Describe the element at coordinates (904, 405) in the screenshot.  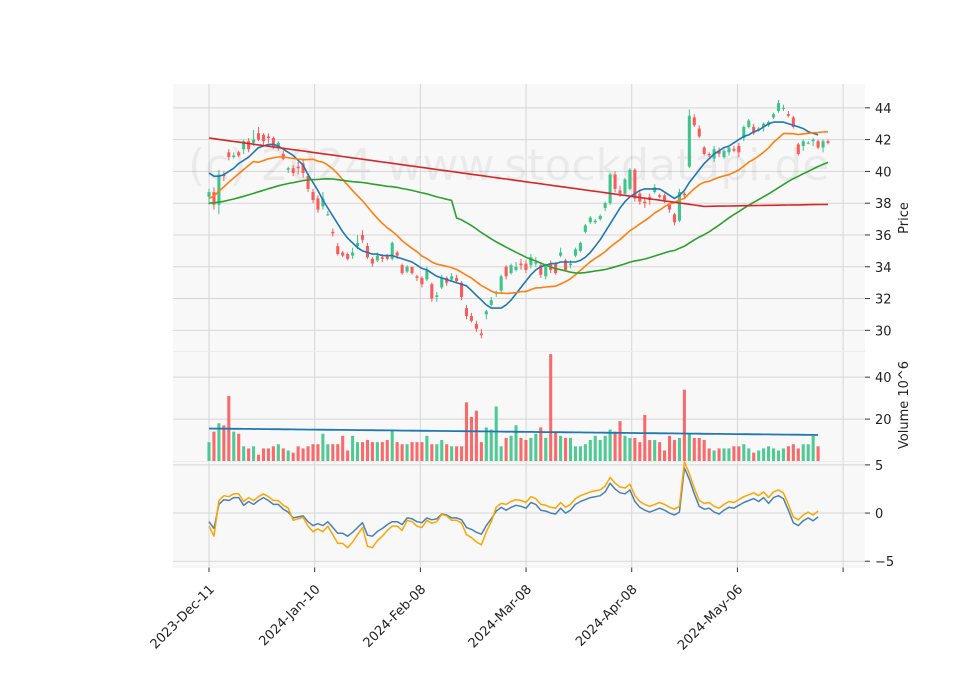
I see `volume-axis-label: Volume 10^6` at that location.